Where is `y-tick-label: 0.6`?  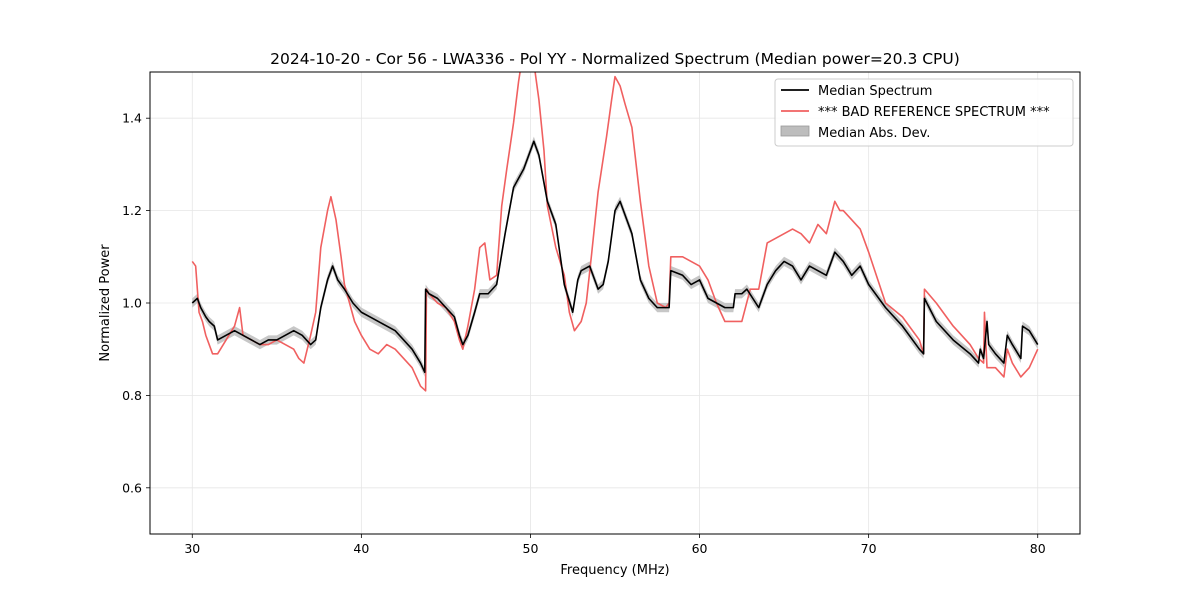
y-tick-label: 0.6 is located at coordinates (132, 487).